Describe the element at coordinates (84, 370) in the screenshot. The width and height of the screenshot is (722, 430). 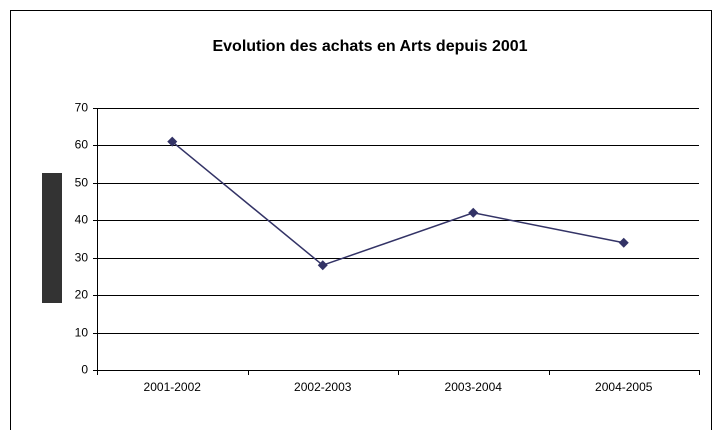
I see `y-tick-label: 0` at that location.